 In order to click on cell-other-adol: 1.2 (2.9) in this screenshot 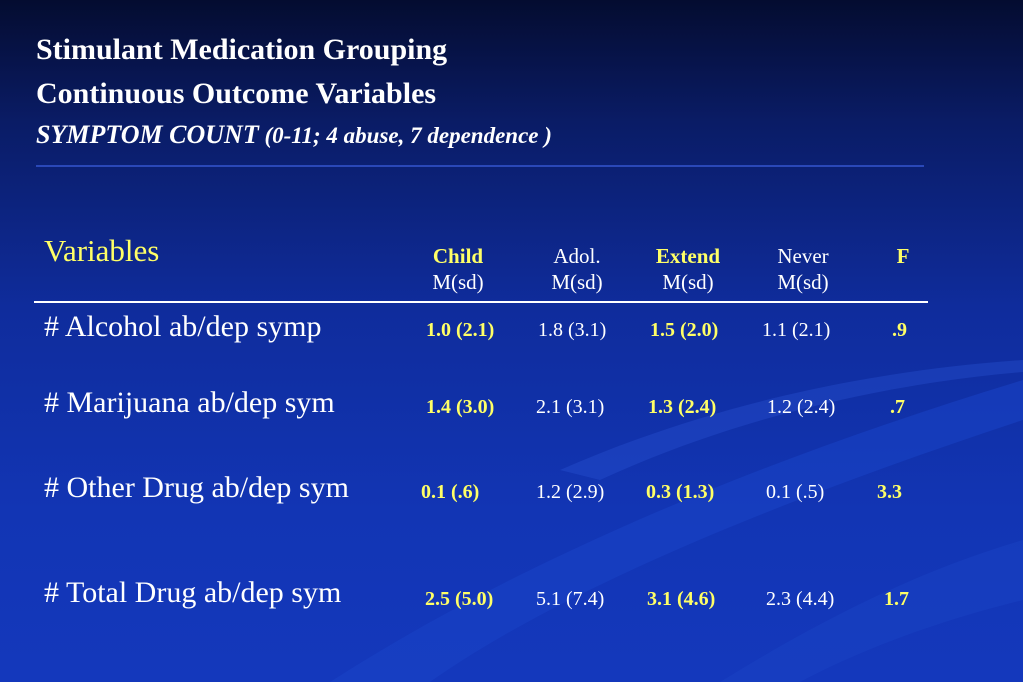, I will do `click(570, 492)`.